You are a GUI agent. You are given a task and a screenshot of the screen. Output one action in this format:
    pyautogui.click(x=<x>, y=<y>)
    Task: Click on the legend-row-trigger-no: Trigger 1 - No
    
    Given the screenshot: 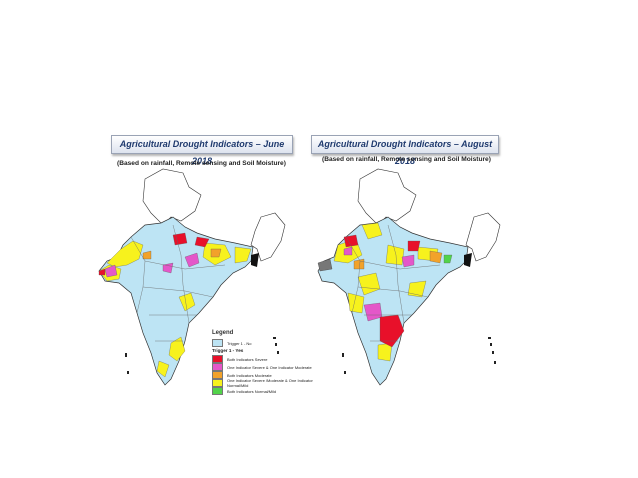 What is the action you would take?
    pyautogui.click(x=272, y=343)
    